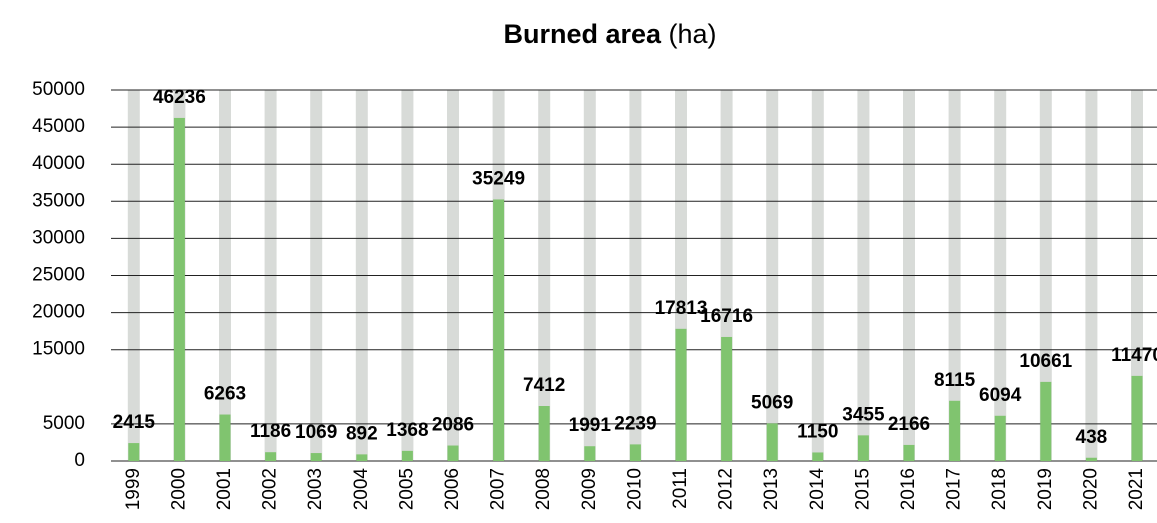 The image size is (1157, 523). I want to click on x-tick-label: 2013, so click(771, 489).